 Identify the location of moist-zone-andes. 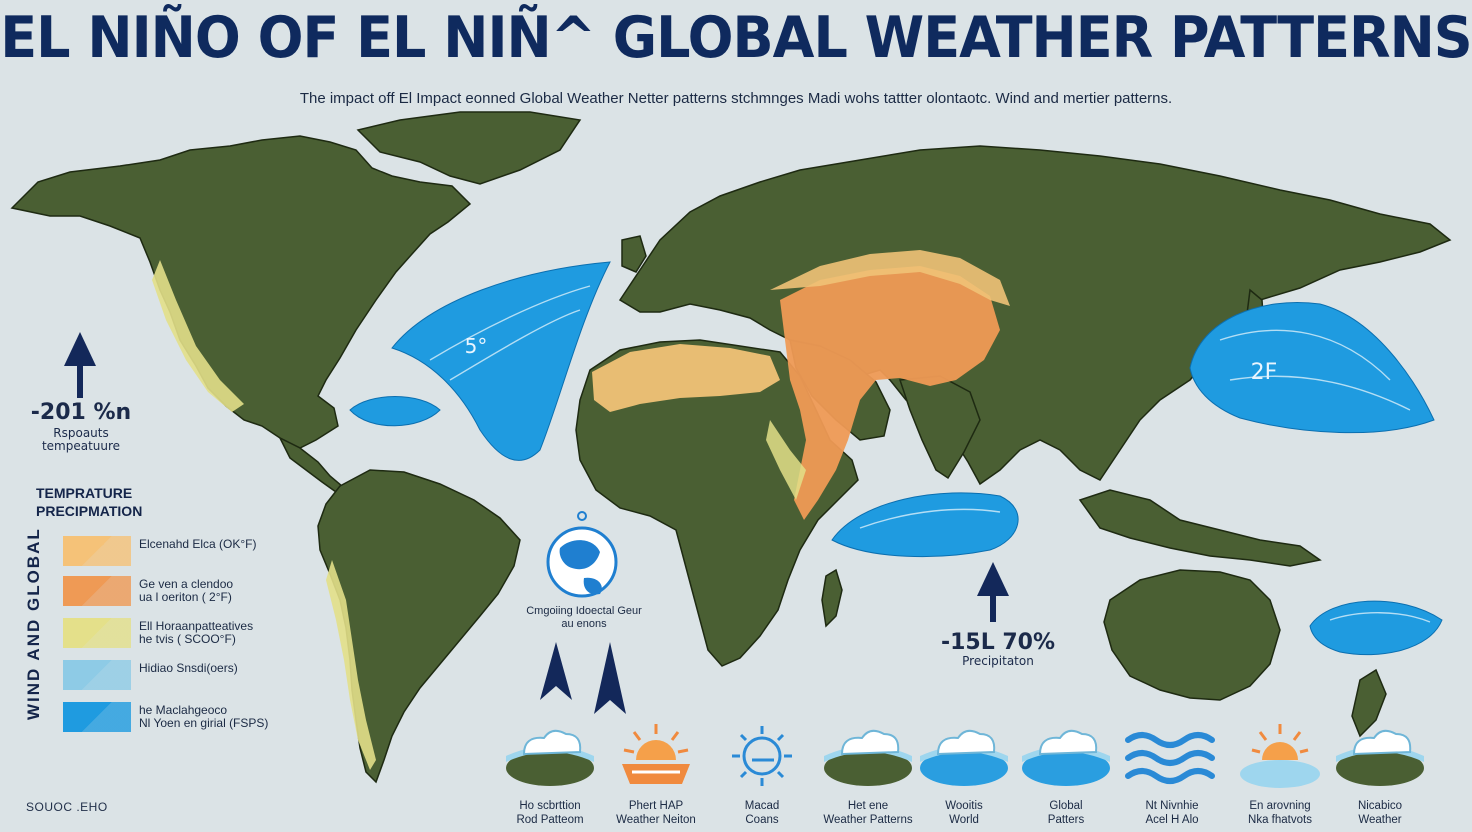
(351, 665).